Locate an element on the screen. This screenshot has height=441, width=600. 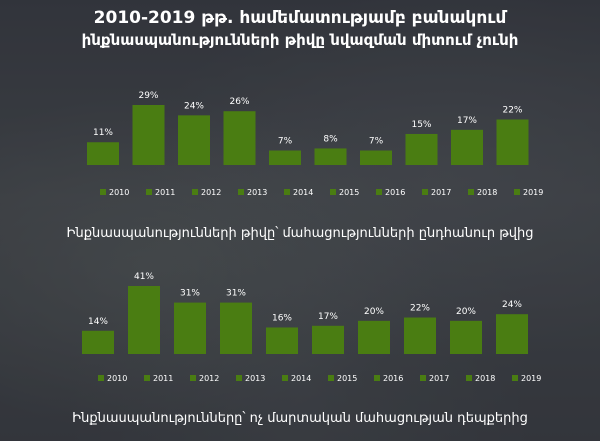
c2-legend-label-2012: 2012 is located at coordinates (209, 378).